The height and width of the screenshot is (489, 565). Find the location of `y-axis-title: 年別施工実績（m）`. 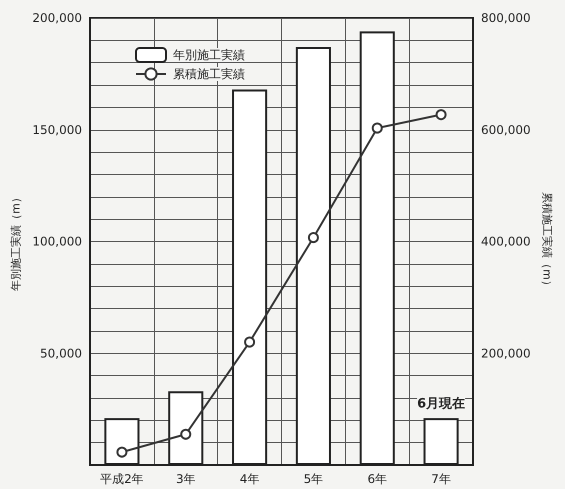

y-axis-title: 年別施工実績（m） is located at coordinates (15, 241).